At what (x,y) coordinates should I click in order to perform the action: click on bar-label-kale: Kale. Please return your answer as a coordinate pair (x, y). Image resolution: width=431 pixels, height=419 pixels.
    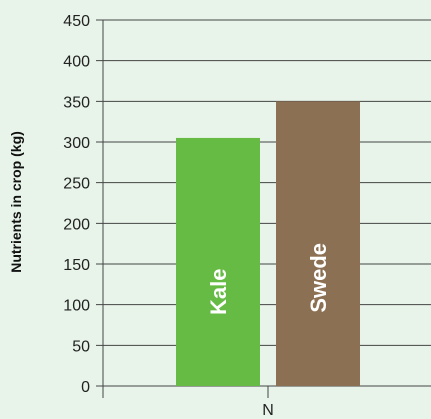
    Looking at the image, I should click on (218, 291).